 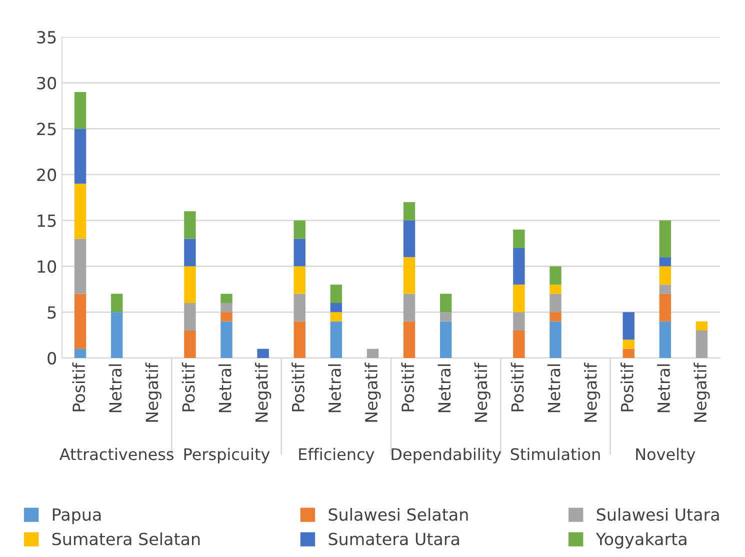 What do you see at coordinates (52, 358) in the screenshot?
I see `y-tick-label: 0` at bounding box center [52, 358].